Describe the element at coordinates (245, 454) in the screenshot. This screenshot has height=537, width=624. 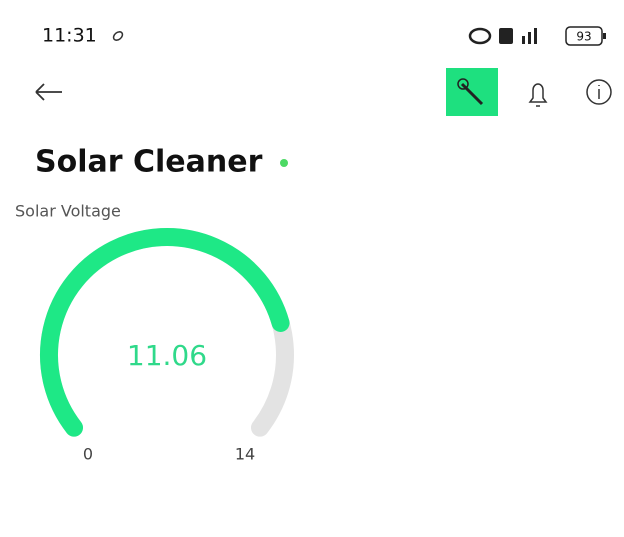
I see `gauge-max: 14` at that location.